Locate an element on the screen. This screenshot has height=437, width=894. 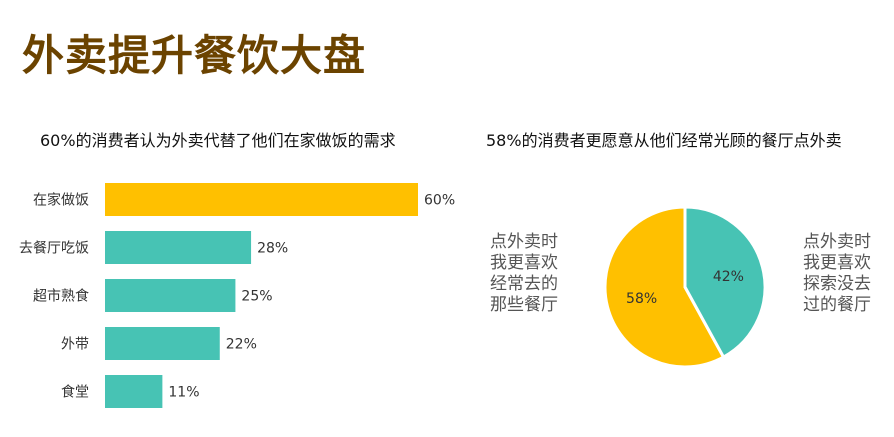
pie-label-0: 58% is located at coordinates (641, 299).